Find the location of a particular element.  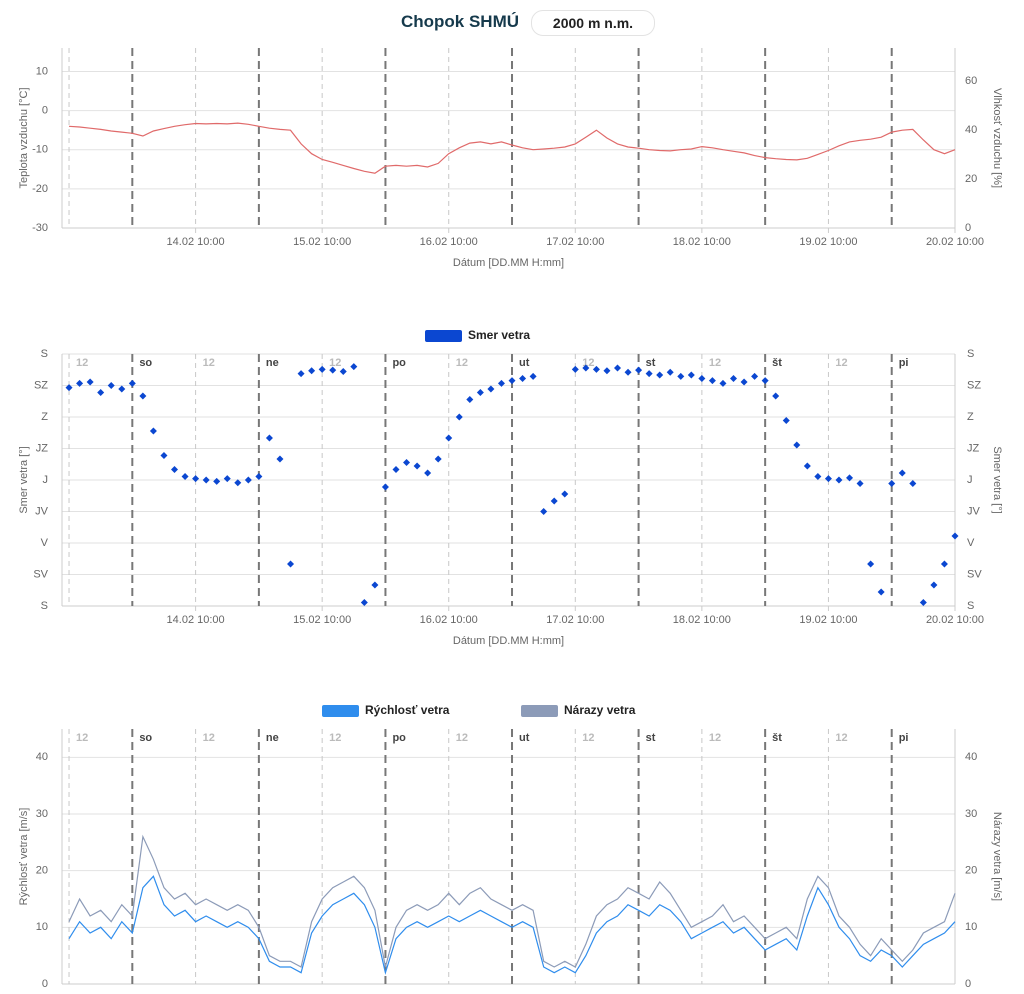

legend-label: Smer vetra is located at coordinates (499, 335).